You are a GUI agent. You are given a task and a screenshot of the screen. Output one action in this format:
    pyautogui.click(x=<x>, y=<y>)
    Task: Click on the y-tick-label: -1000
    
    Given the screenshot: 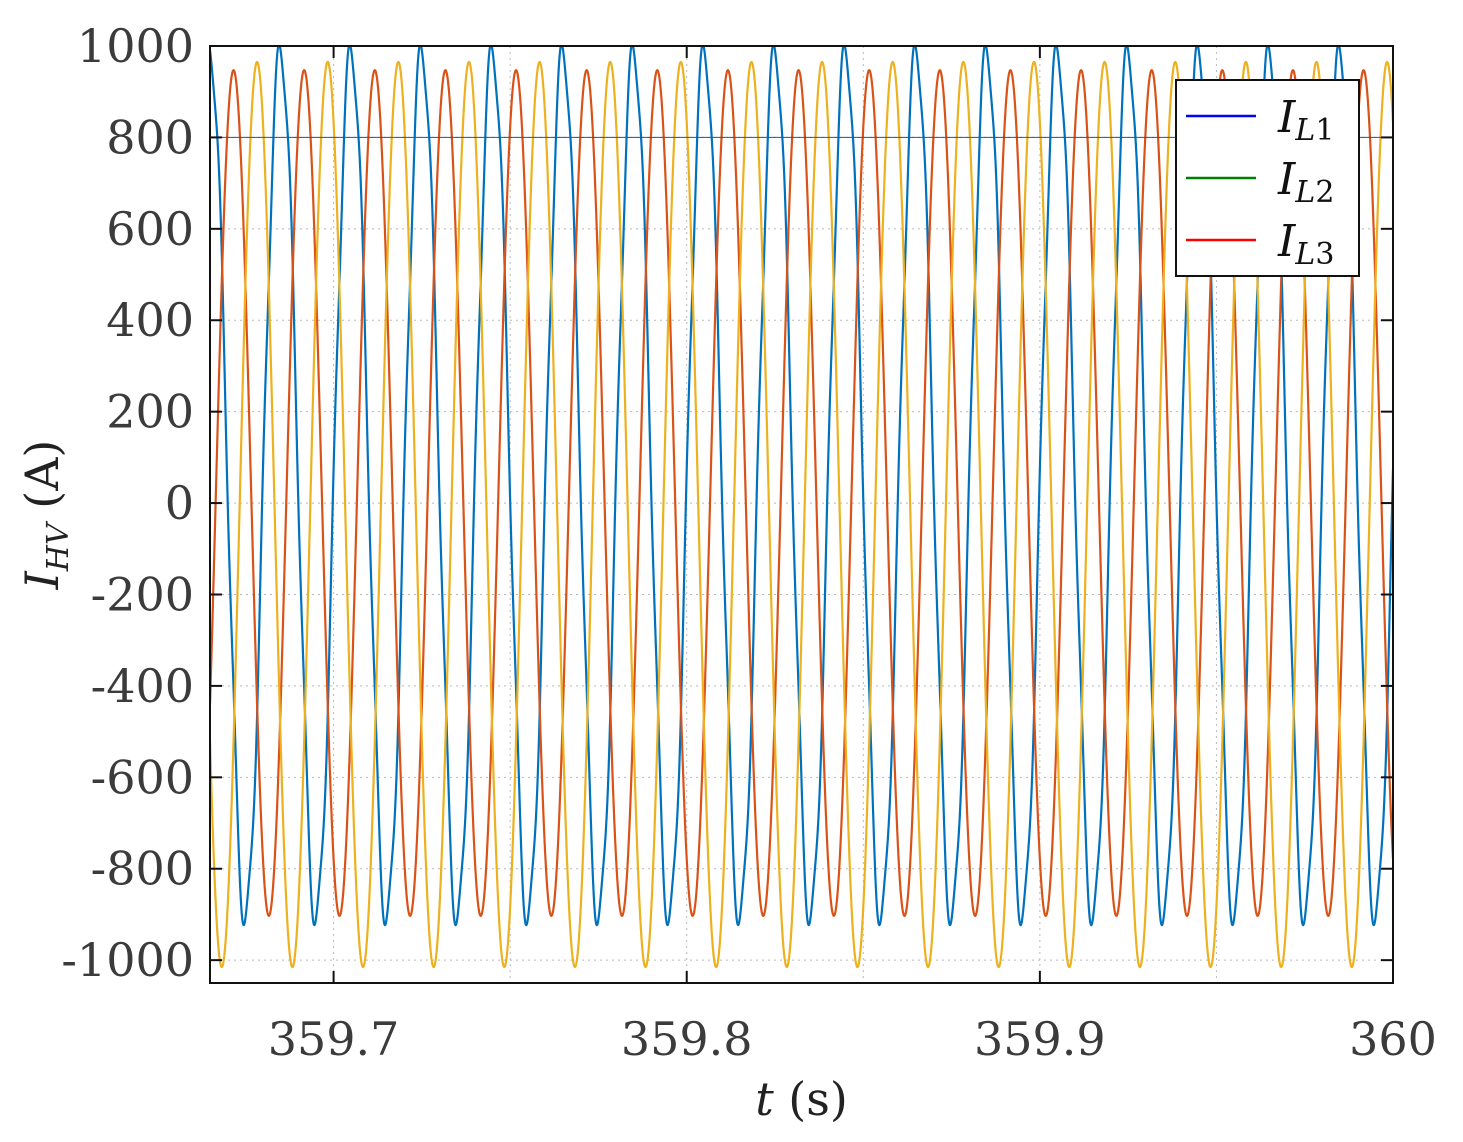 What is the action you would take?
    pyautogui.click(x=127, y=960)
    